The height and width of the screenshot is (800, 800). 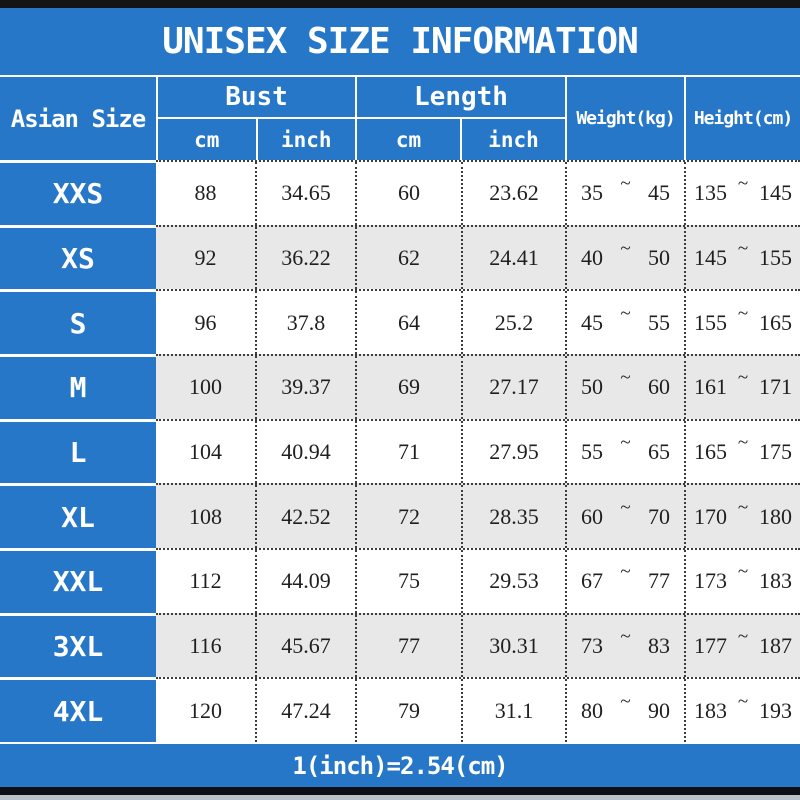 What do you see at coordinates (592, 581) in the screenshot?
I see `weight-min: 67` at bounding box center [592, 581].